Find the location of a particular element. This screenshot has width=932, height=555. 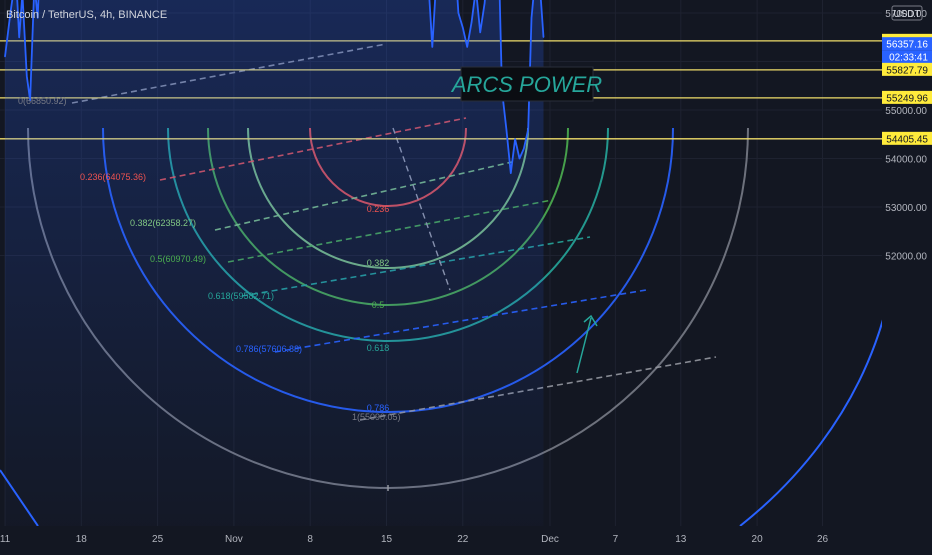

fib-level-label-0: 0(66850.92) is located at coordinates (42, 101).